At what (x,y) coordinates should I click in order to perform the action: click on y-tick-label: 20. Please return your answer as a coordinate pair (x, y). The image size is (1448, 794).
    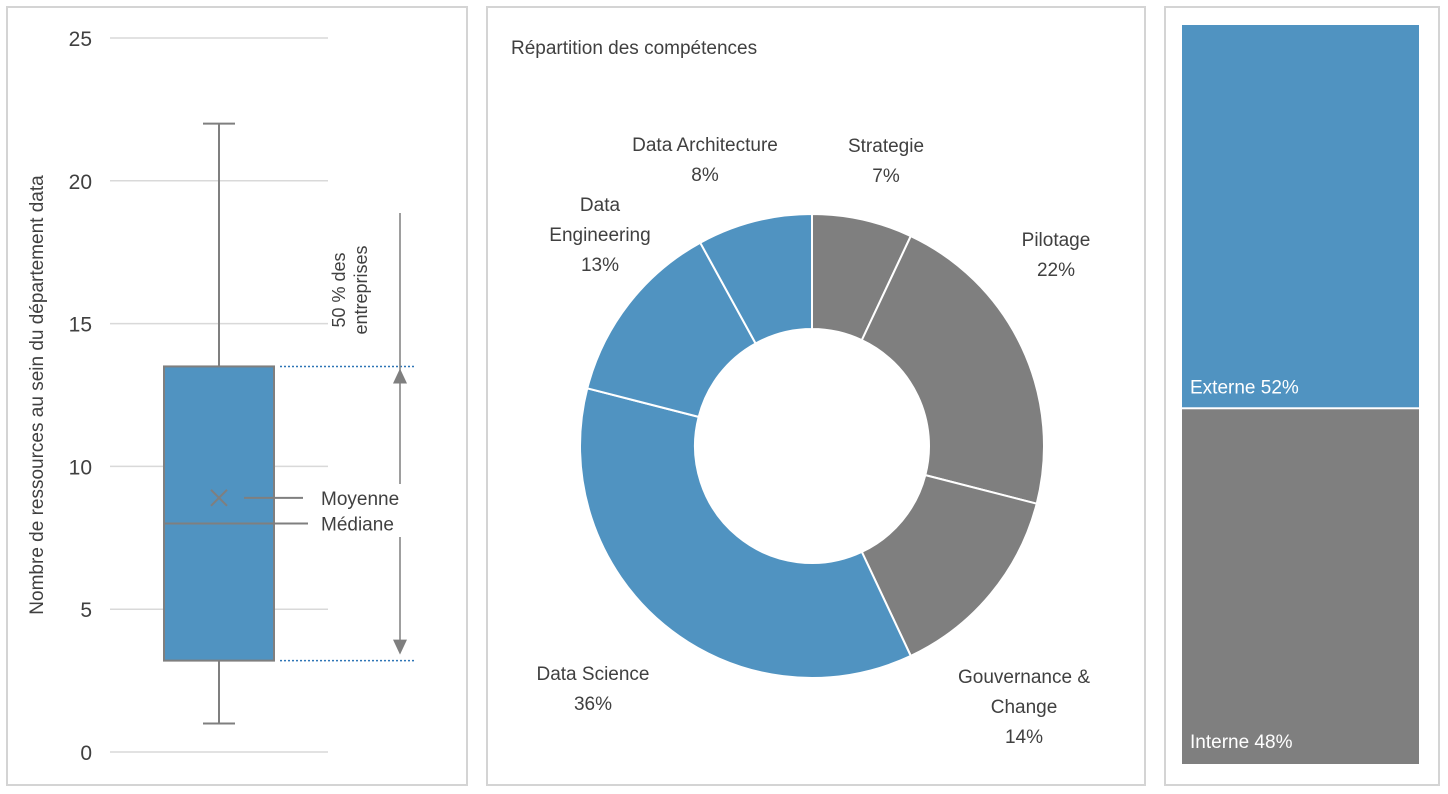
    Looking at the image, I should click on (80, 182).